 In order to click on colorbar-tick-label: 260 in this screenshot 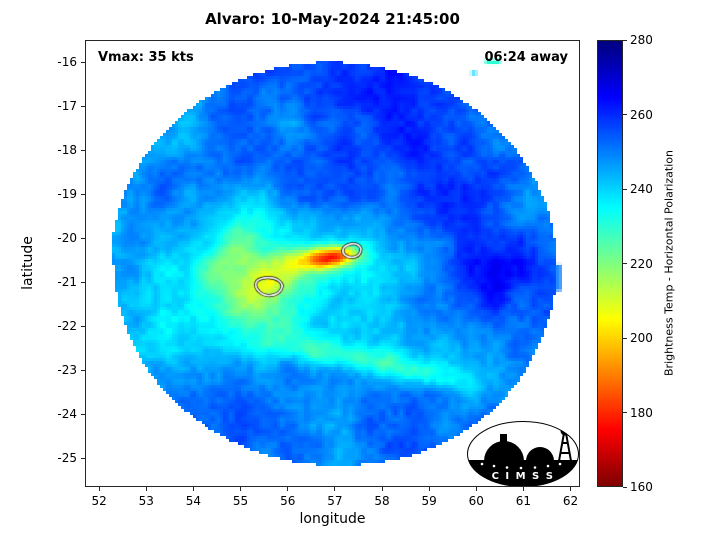, I will do `click(641, 114)`.